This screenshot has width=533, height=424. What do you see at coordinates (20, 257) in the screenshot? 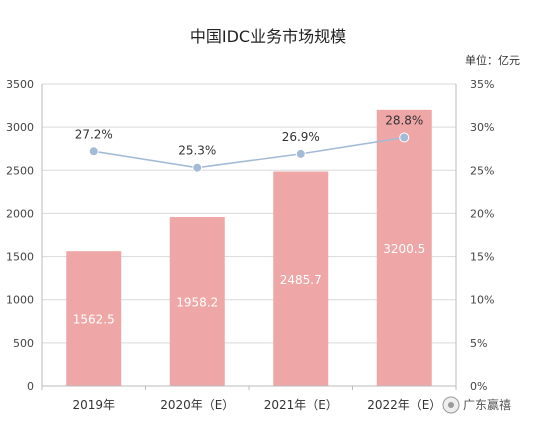
I see `y-left-tick-label: 1500` at bounding box center [20, 257].